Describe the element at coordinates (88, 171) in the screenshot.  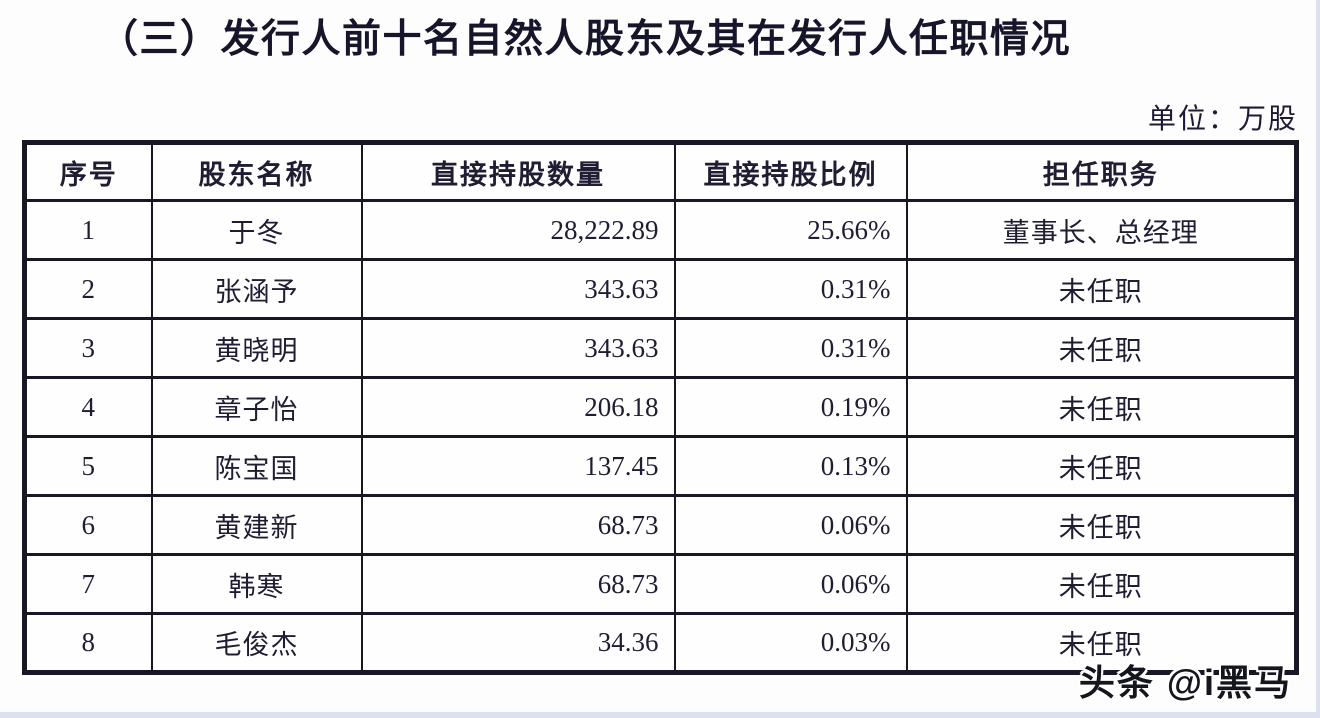
I see `header-serial-number: 序号` at that location.